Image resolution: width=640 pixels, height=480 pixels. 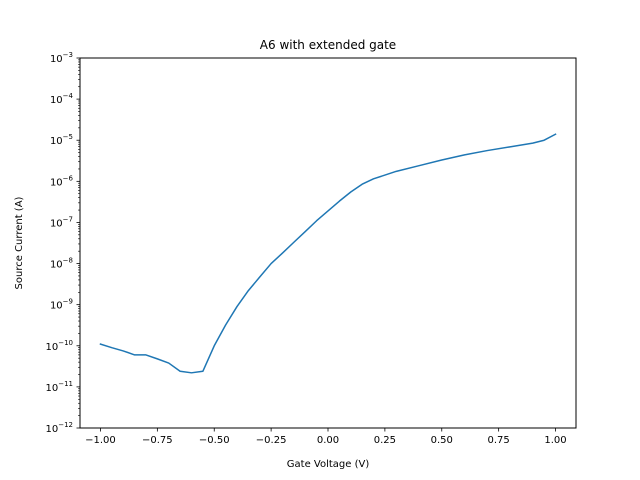 I want to click on x-tick-label: −0.75, so click(x=157, y=440).